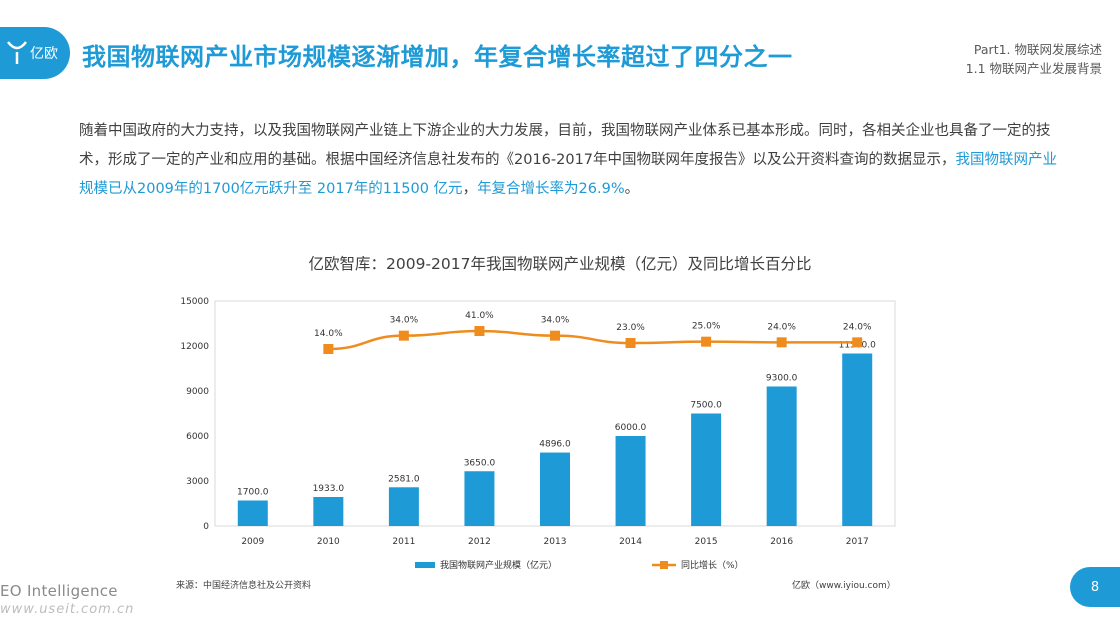 The image size is (1120, 630). I want to click on y-tick-label: 6000, so click(197, 437).